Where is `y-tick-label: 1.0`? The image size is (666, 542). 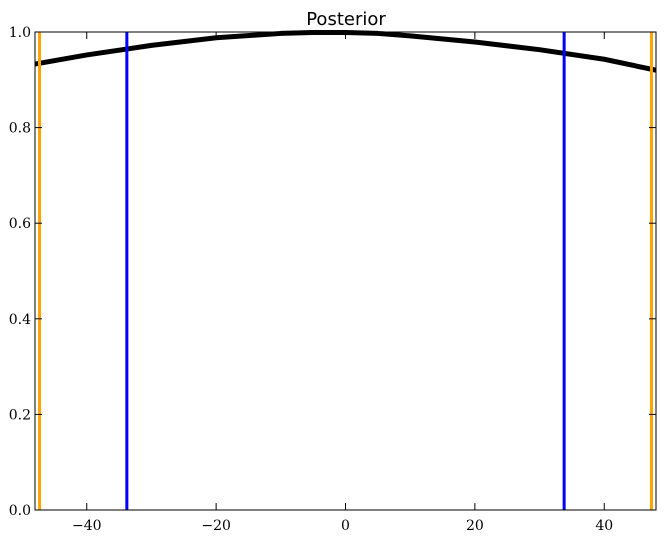
y-tick-label: 1.0 is located at coordinates (20, 33).